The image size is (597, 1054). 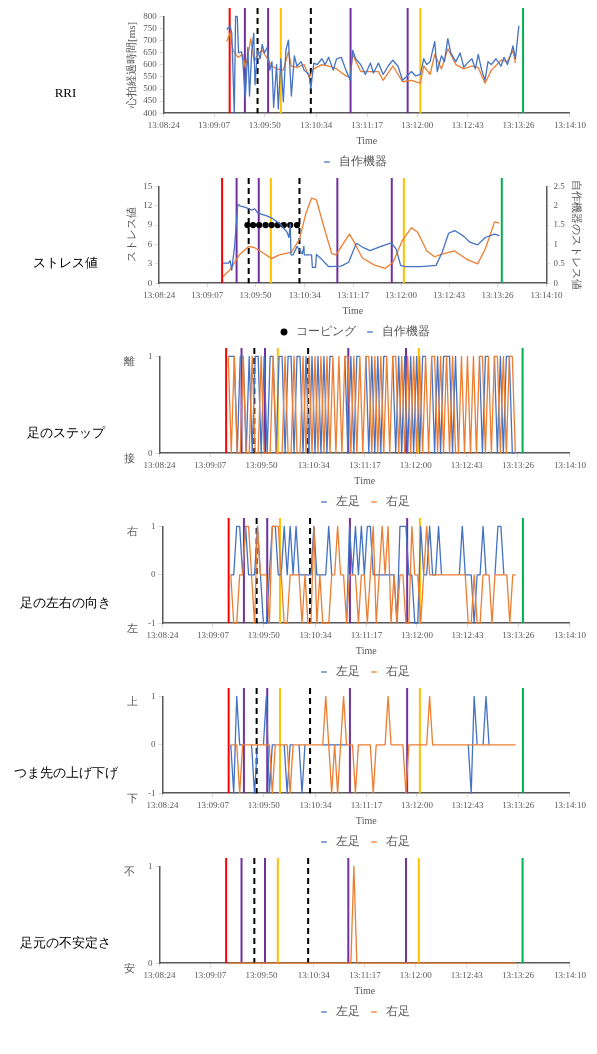 I want to click on y-tick-label: 450, so click(x=150, y=100).